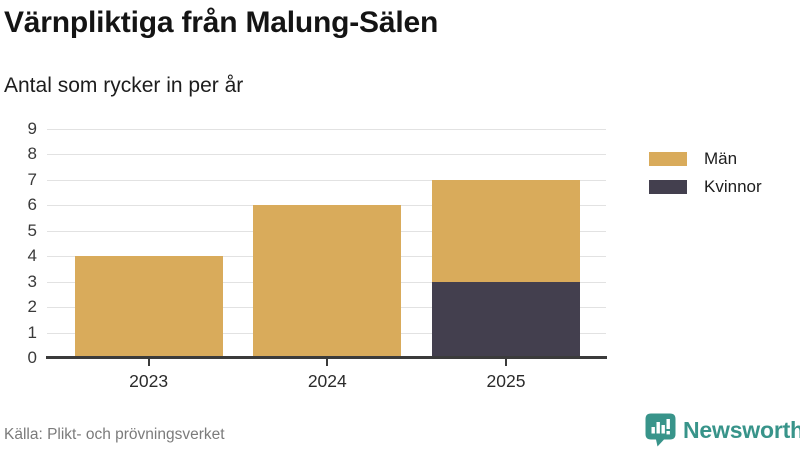 The height and width of the screenshot is (450, 800). What do you see at coordinates (733, 186) in the screenshot?
I see `legend-label-kvinnor: Kvinnor` at bounding box center [733, 186].